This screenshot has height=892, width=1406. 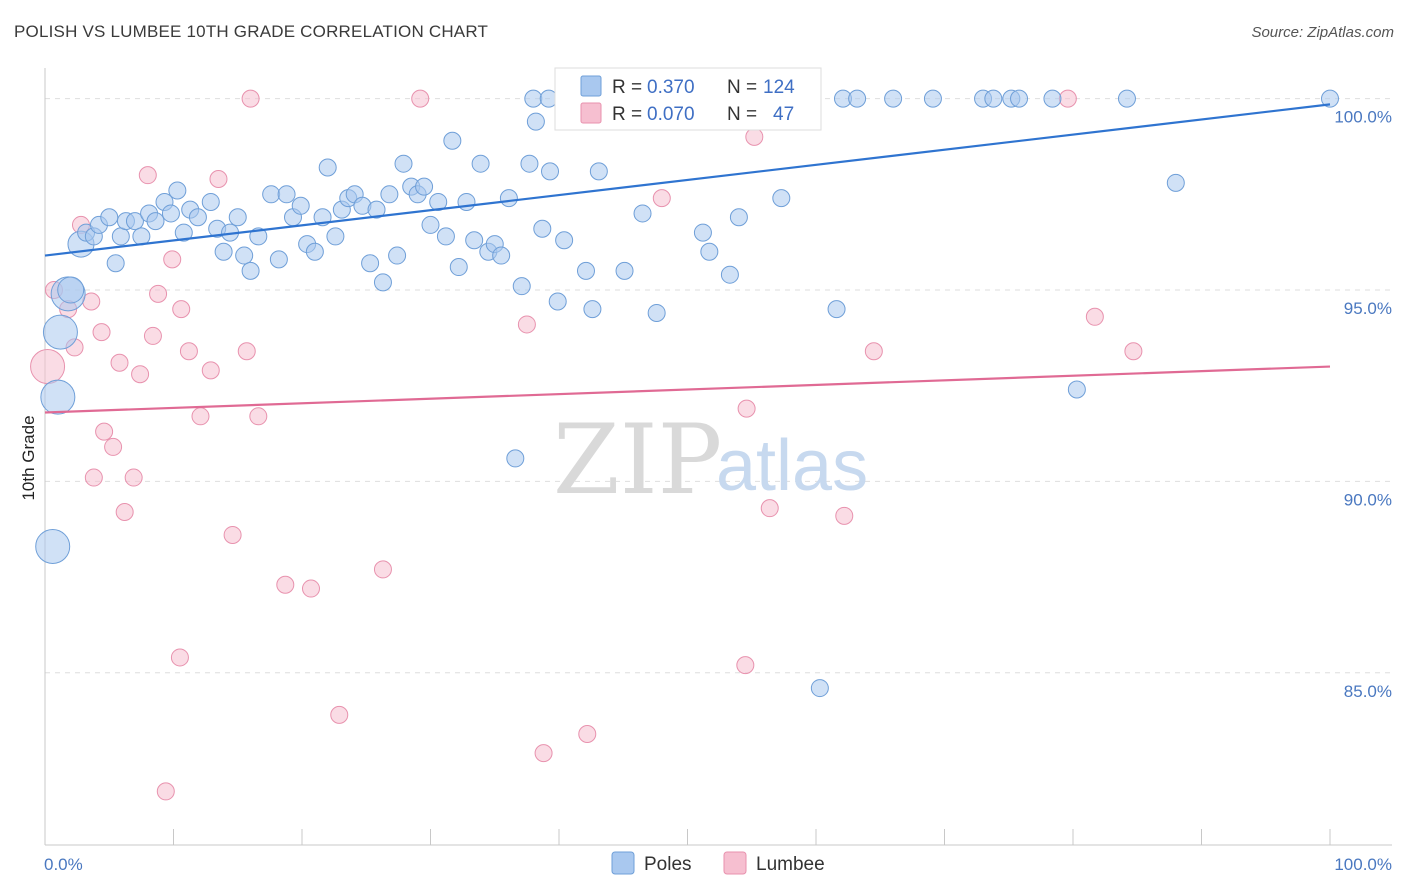 What do you see at coordinates (687, 389) in the screenshot?
I see `lumbee-trend-line` at bounding box center [687, 389].